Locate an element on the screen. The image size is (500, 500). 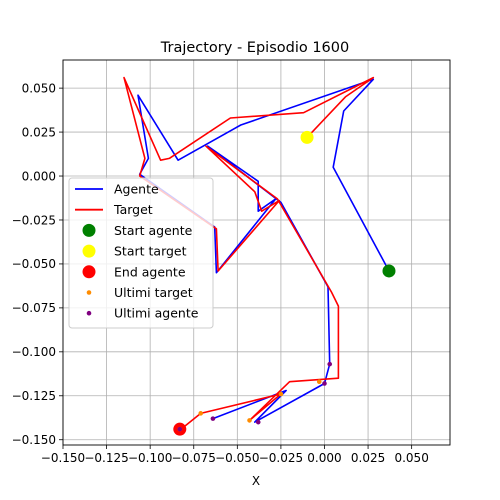
y-tick-label: 0.000 is located at coordinates (39, 176).